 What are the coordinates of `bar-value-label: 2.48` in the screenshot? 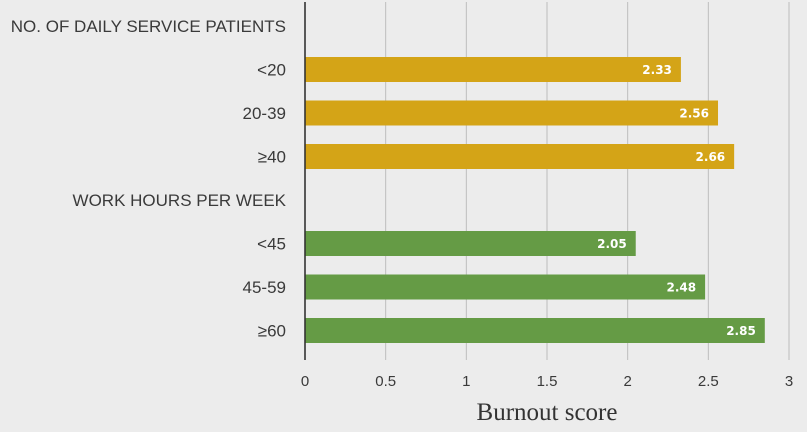 It's located at (681, 288).